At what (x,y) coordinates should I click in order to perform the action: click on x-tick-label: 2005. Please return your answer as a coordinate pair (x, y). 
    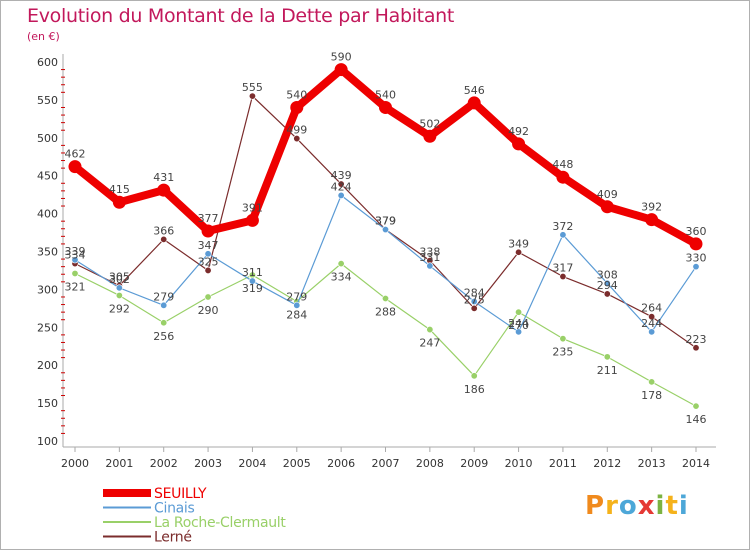
    Looking at the image, I should click on (297, 463).